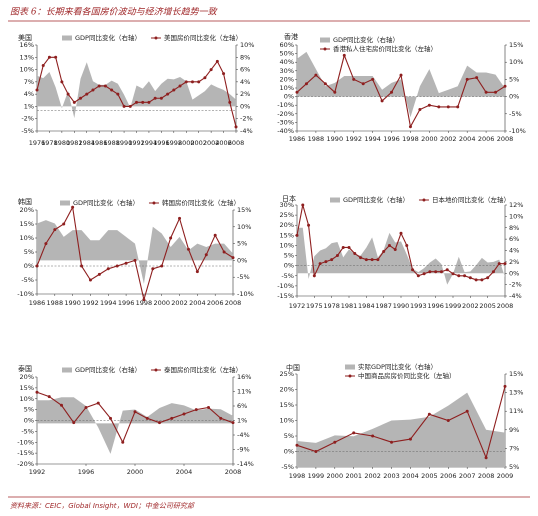  I want to click on y2-tick-label: -2%, so click(246, 119).